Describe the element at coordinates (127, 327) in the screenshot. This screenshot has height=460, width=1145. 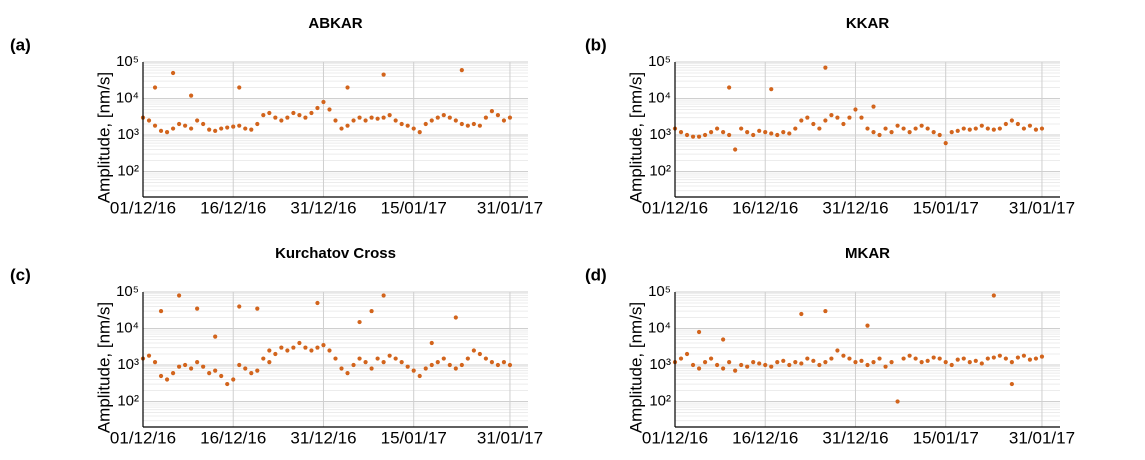
I see `y-tick-label: 10⁴` at that location.